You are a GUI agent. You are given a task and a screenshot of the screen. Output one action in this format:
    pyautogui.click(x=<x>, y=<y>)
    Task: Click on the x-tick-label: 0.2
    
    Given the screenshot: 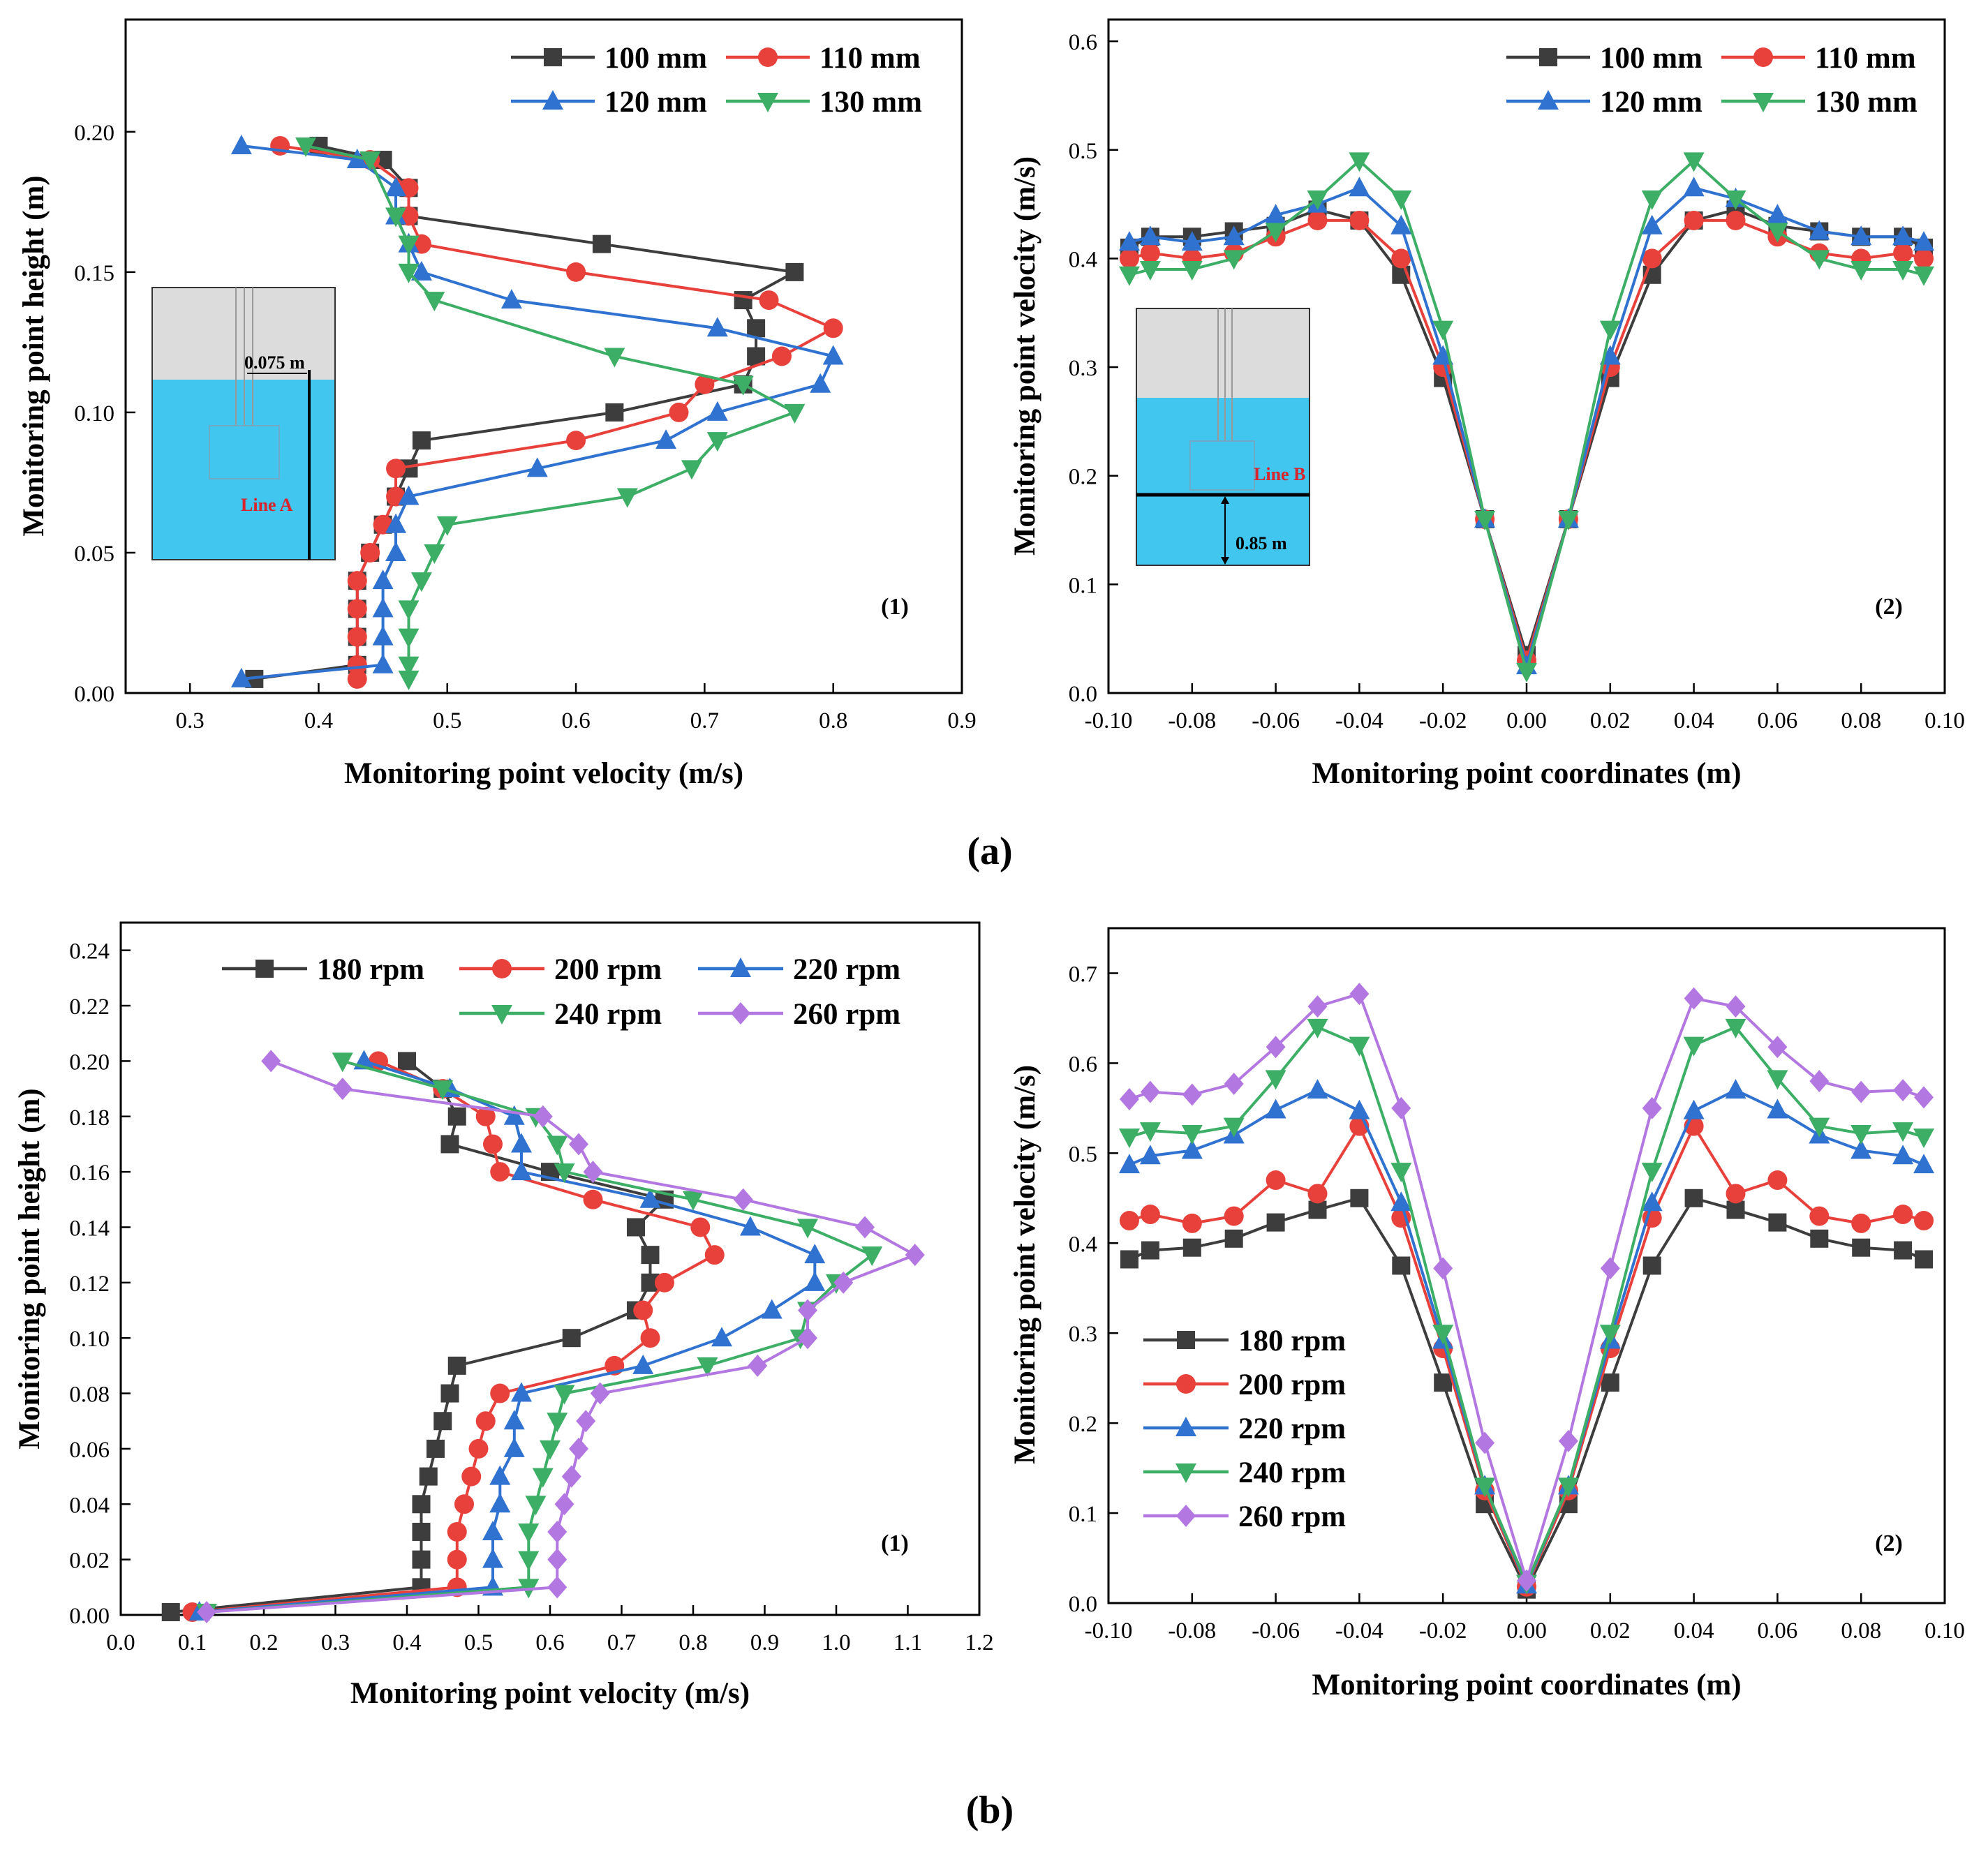 What is the action you would take?
    pyautogui.click(x=263, y=1643)
    